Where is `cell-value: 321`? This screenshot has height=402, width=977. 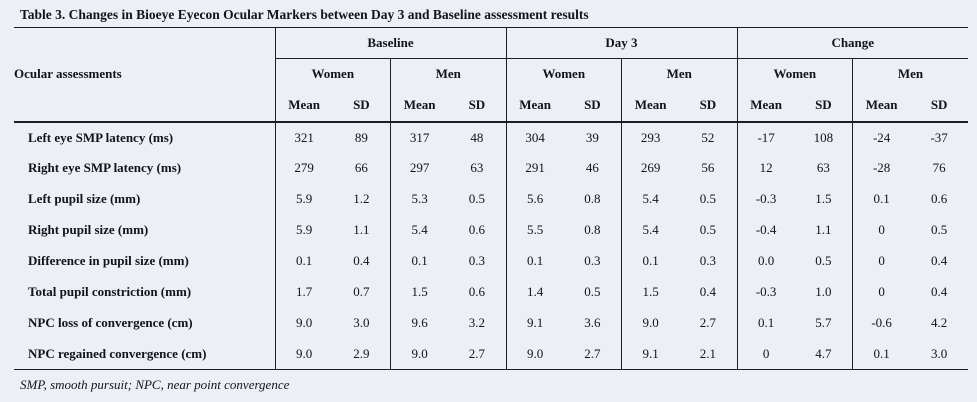 cell-value: 321 is located at coordinates (304, 137).